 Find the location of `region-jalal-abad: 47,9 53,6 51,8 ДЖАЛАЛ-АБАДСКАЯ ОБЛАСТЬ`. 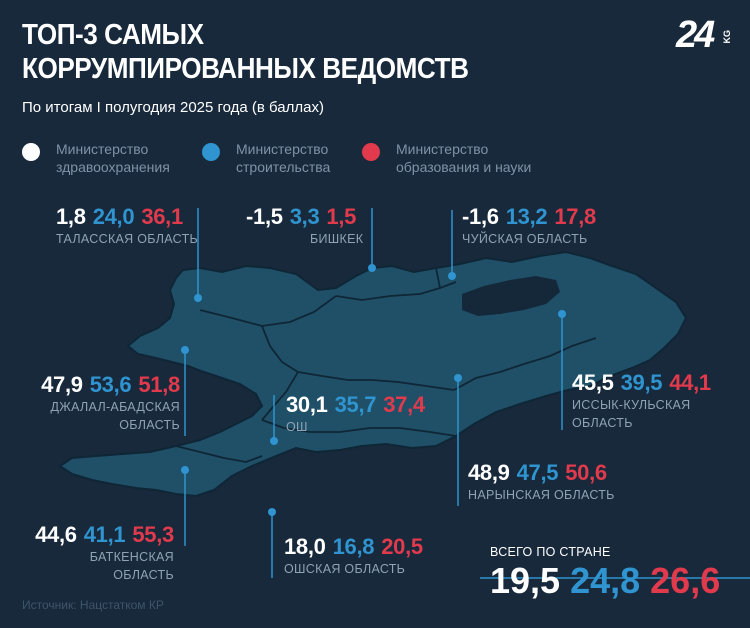

region-jalal-abad: 47,9 53,6 51,8 ДЖАЛАЛ-АБАДСКАЯ ОБЛАСТЬ is located at coordinates (105, 403).